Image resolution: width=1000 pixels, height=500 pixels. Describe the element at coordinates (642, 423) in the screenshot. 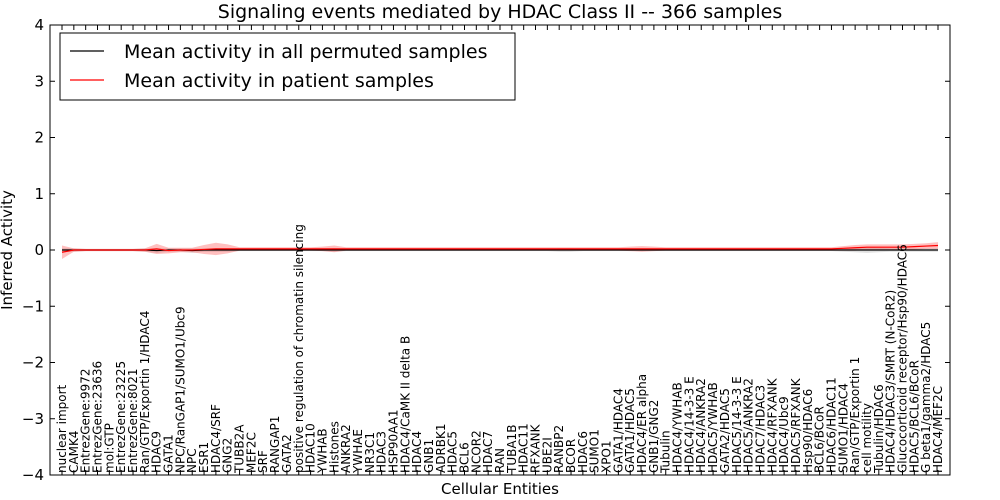

I see `category-label: HDAC4/ER alpha` at that location.